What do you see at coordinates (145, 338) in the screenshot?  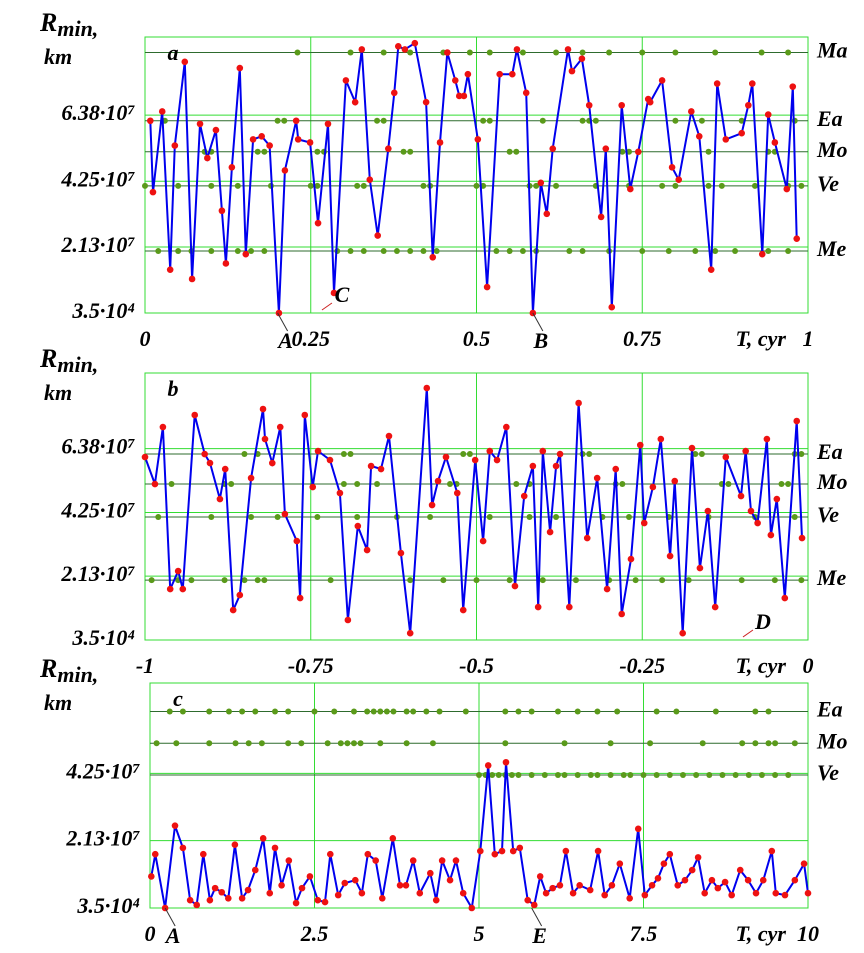 I see `x-tick-label: 0` at bounding box center [145, 338].